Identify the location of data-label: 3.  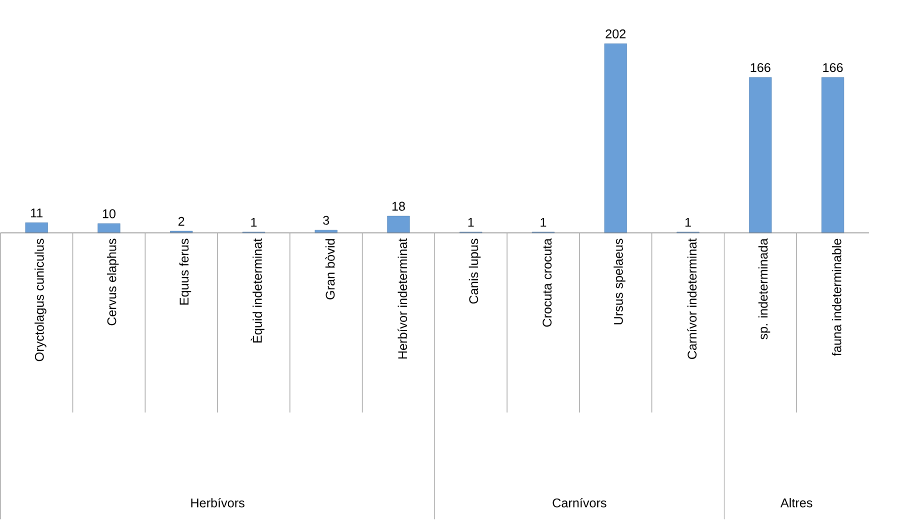
(326, 220).